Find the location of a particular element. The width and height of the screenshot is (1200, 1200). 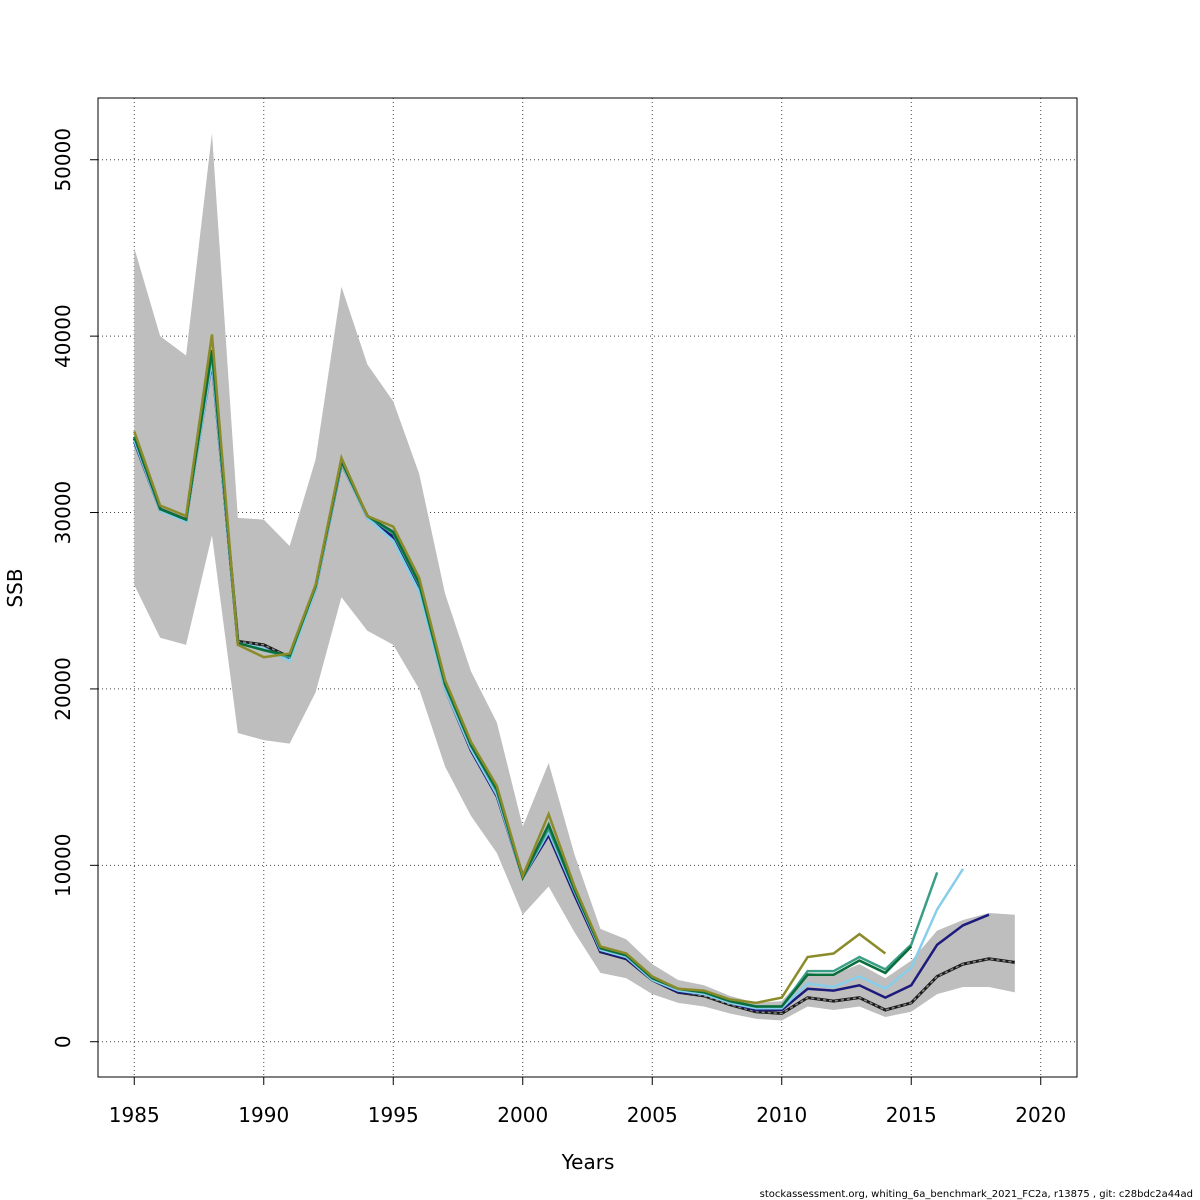

y-axis: 0 10000 20000 30000 40000 50000 is located at coordinates (75, 588).